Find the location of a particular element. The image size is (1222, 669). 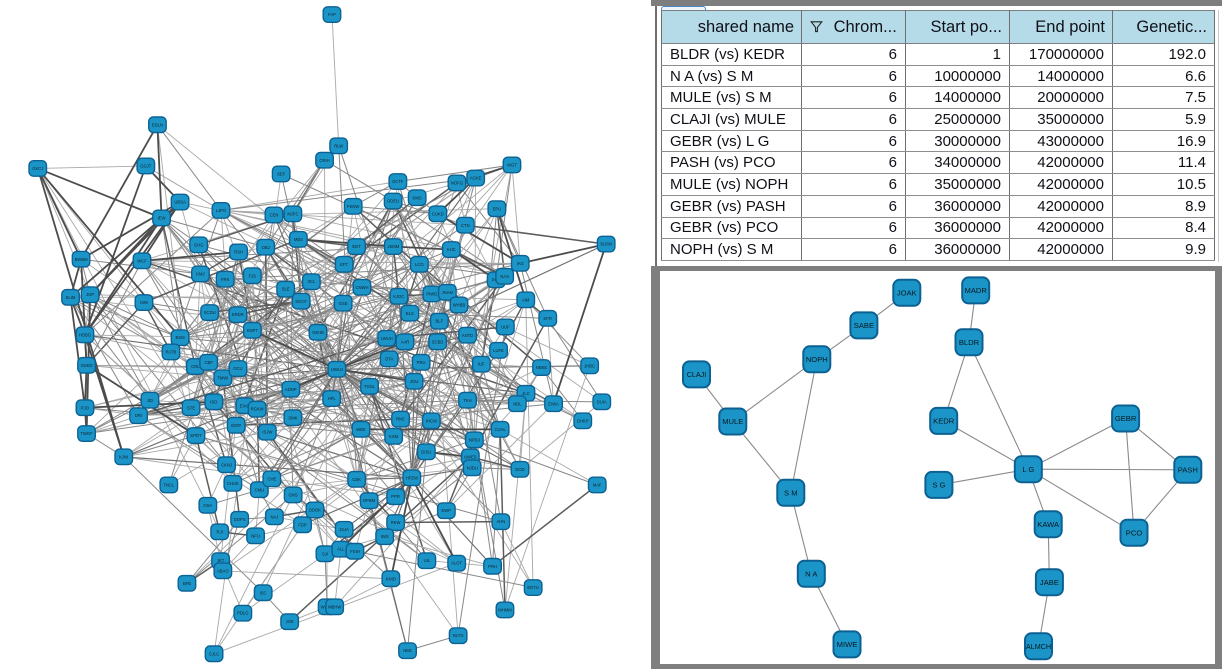

svg-text: RATB is located at coordinates (170, 352).